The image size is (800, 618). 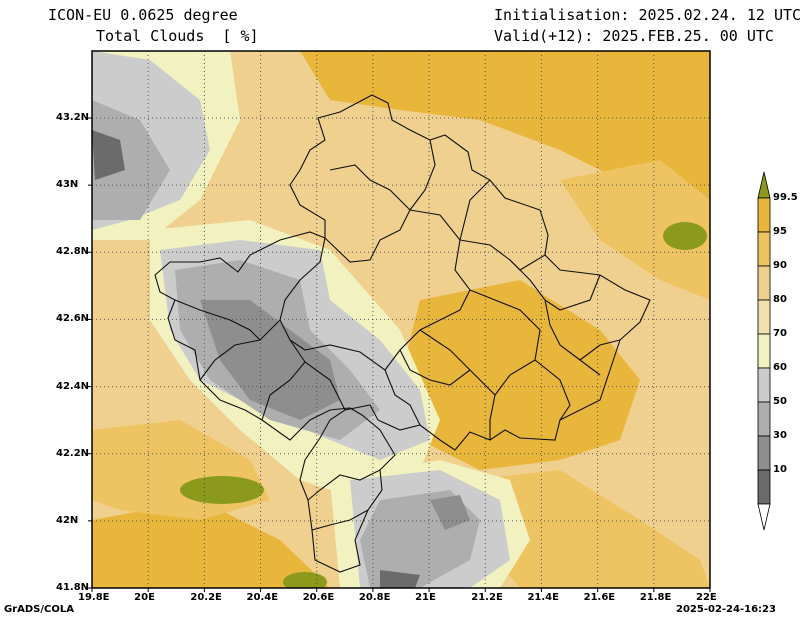 I want to click on cloud-zone-gray-nw-mid, so click(x=131, y=160).